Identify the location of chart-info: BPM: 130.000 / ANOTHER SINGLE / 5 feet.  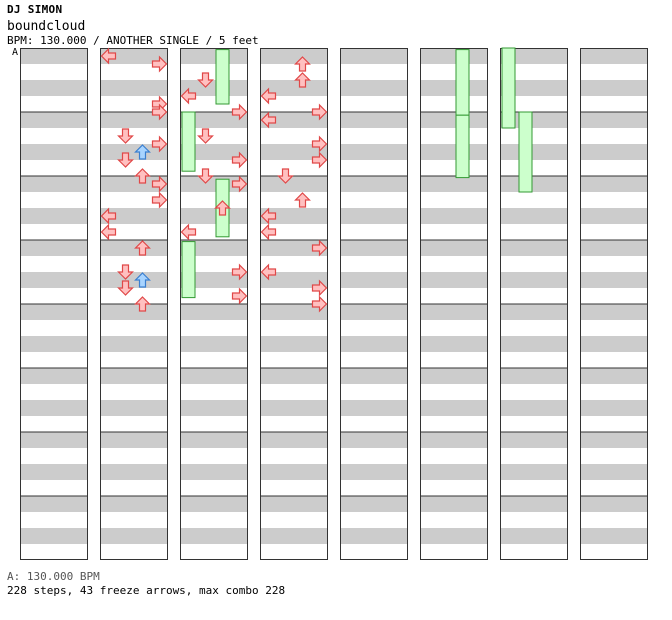
(133, 40).